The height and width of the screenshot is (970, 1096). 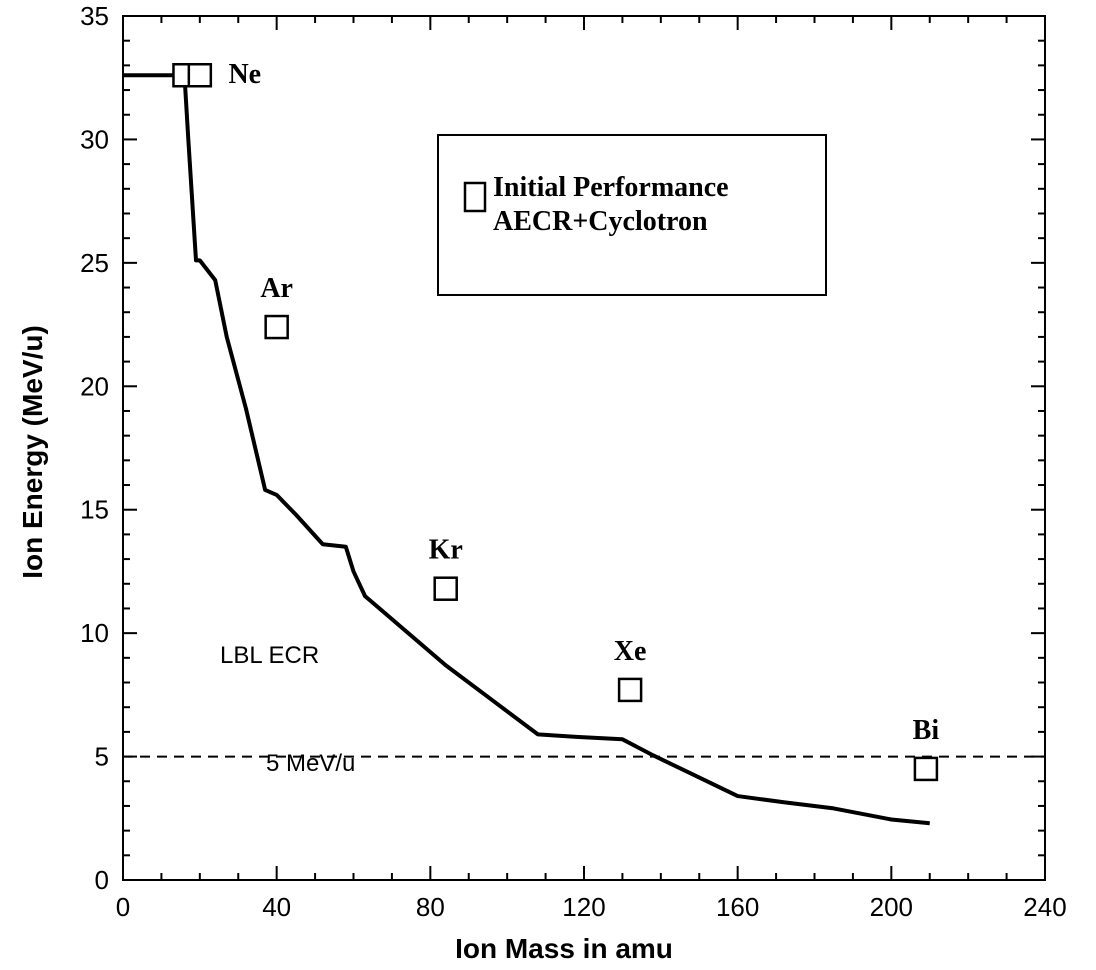 What do you see at coordinates (94, 510) in the screenshot?
I see `y-tick-label: 15` at bounding box center [94, 510].